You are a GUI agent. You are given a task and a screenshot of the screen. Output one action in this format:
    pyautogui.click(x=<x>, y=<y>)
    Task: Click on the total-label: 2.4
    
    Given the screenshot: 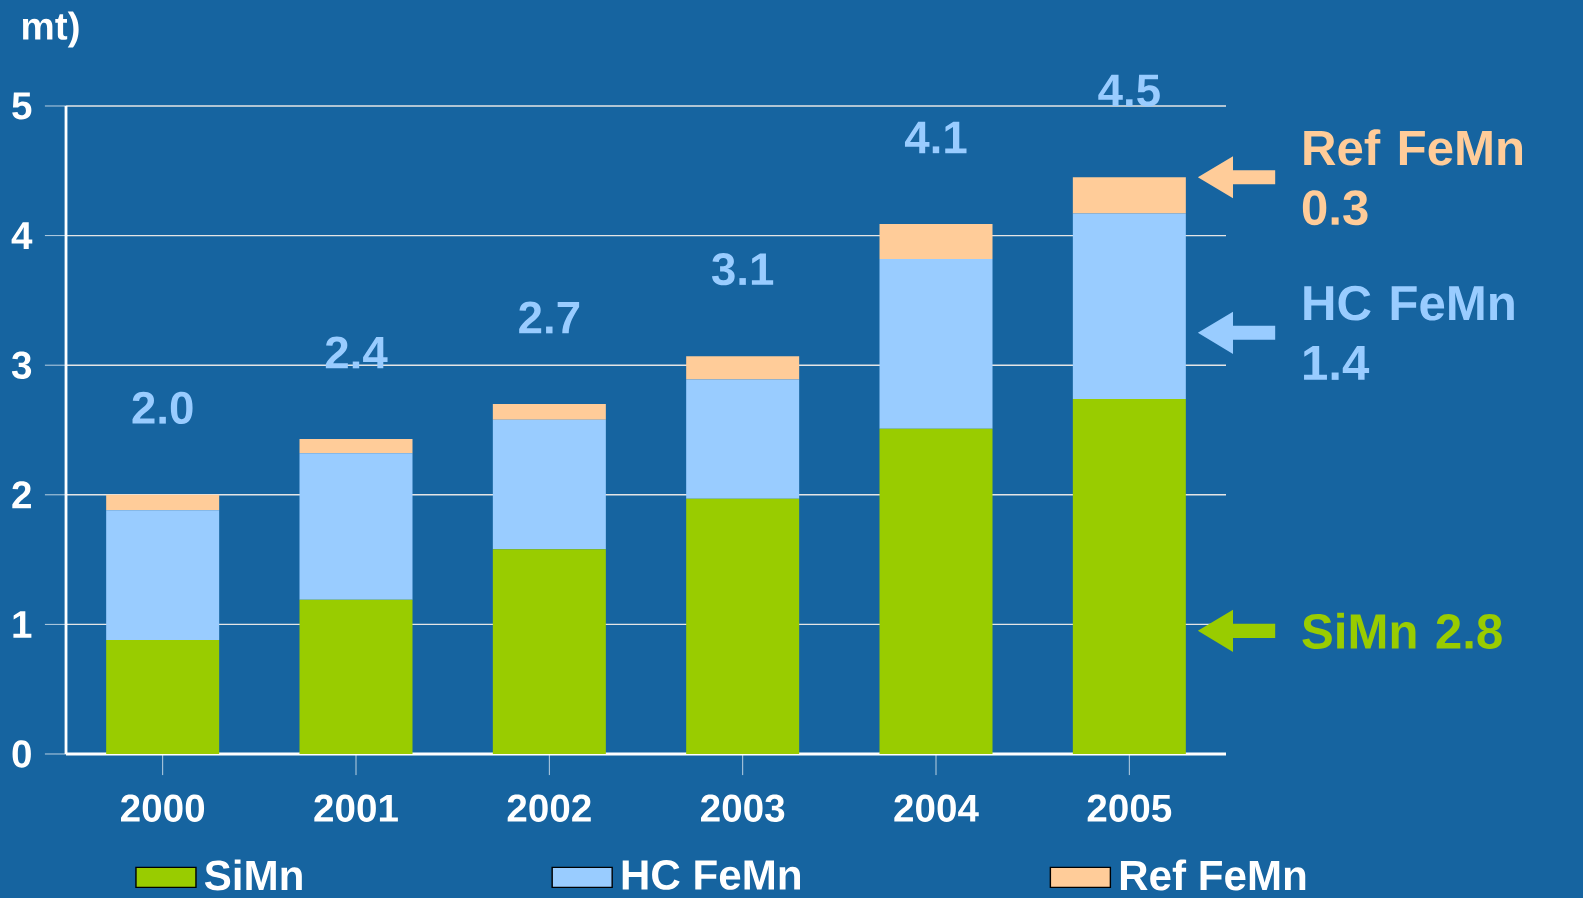 What is the action you would take?
    pyautogui.click(x=356, y=352)
    